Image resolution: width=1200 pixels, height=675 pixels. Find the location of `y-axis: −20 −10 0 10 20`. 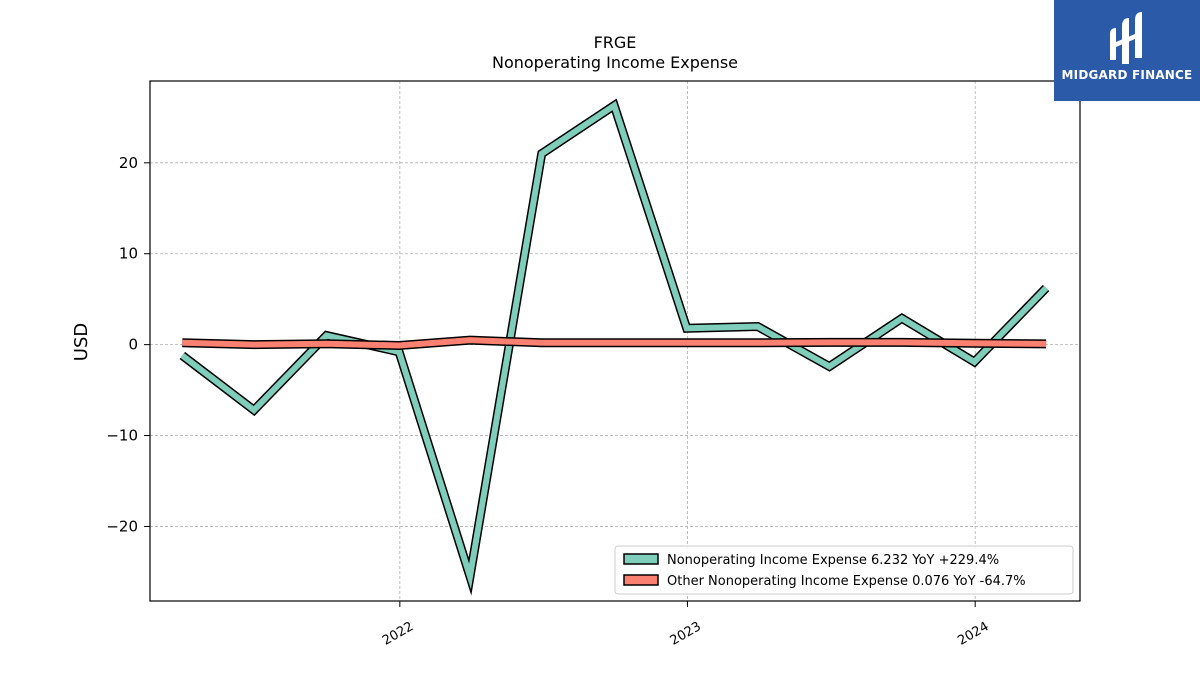

y-axis: −20 −10 0 10 20 is located at coordinates (128, 344).